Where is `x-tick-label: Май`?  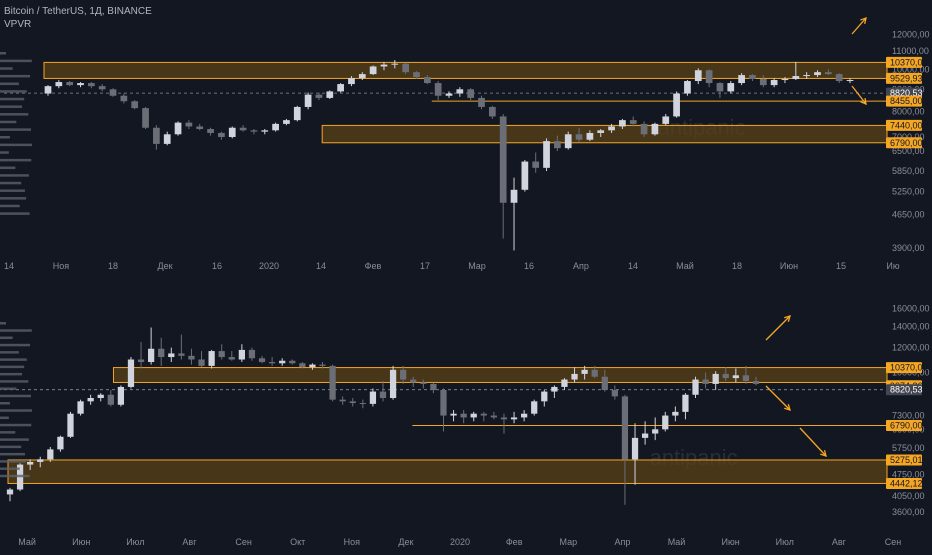
x-tick-label: Май is located at coordinates (27, 542).